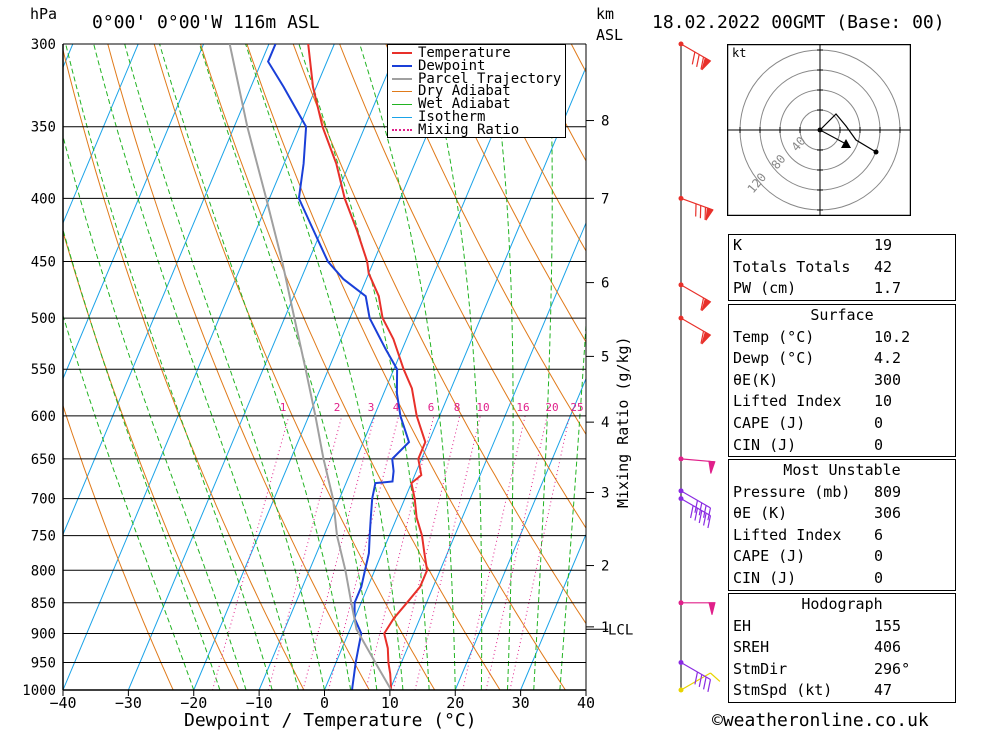 The image size is (1000, 733). I want to click on parcel-trajectory-line, so click(310, 367).